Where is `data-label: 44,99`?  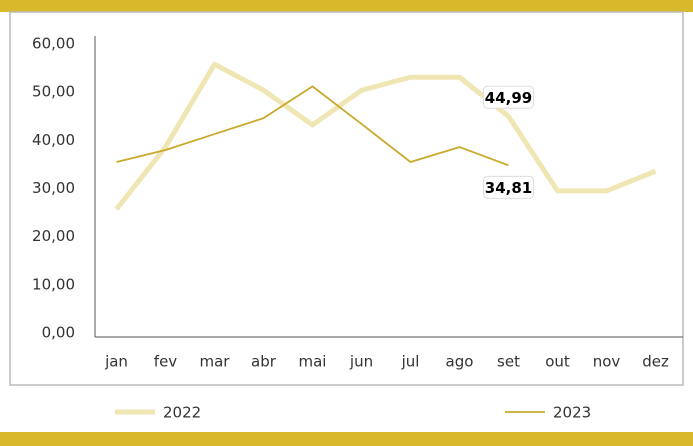
data-label: 44,99 is located at coordinates (508, 98).